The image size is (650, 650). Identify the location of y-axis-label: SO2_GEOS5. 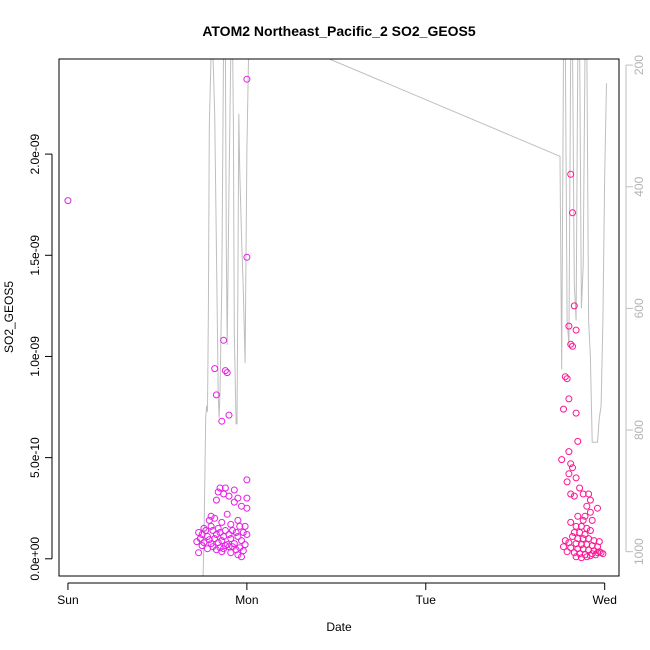
(9, 317).